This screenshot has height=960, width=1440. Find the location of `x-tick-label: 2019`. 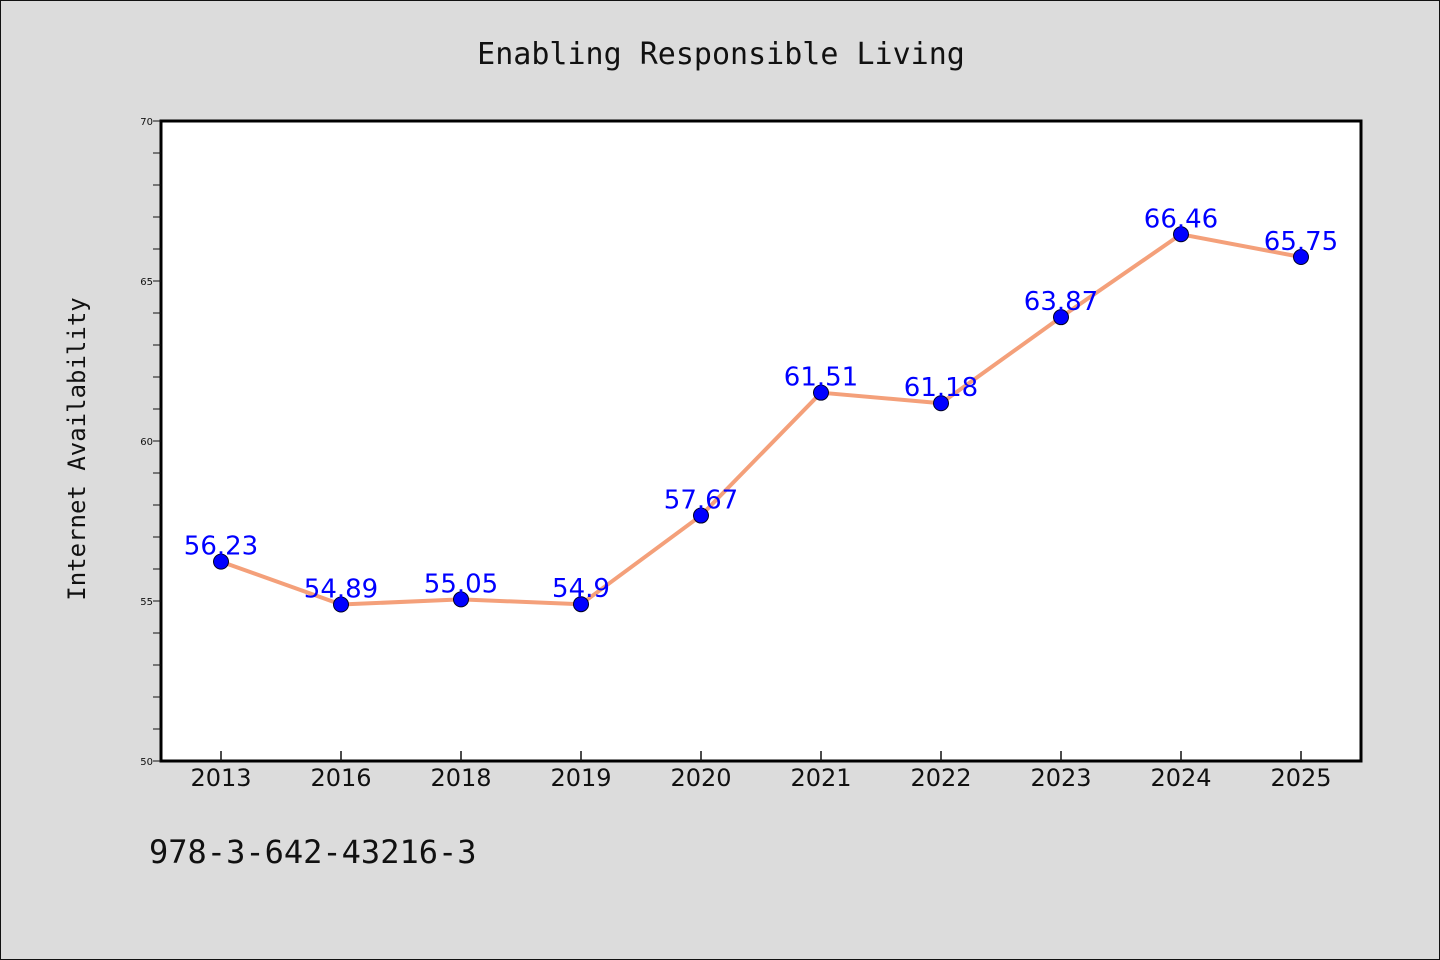

x-tick-label: 2019 is located at coordinates (580, 778).